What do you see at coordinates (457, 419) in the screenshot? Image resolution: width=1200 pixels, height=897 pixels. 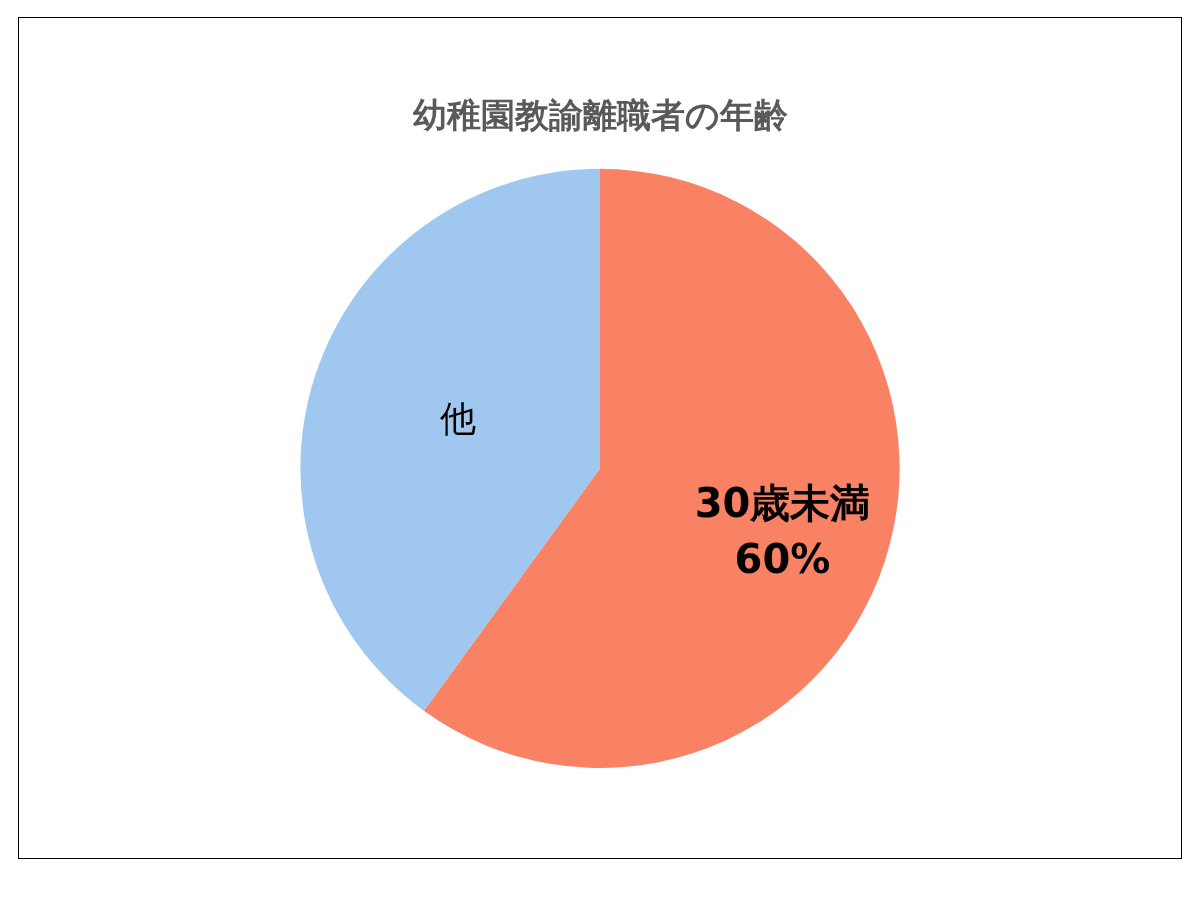 I see `slice-label: 他` at bounding box center [457, 419].